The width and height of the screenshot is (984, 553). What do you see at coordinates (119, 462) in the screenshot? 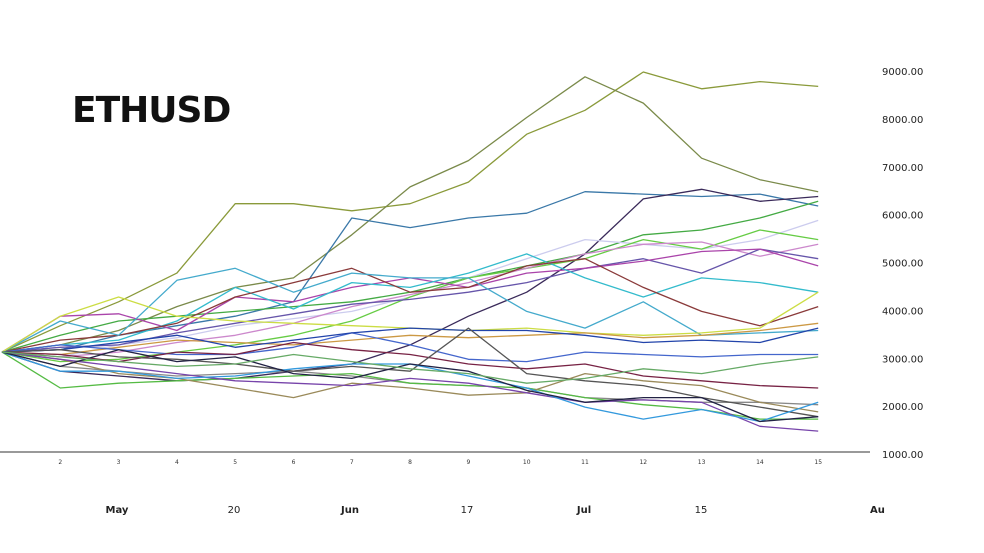
I see `x-tick-label: 3` at bounding box center [119, 462].